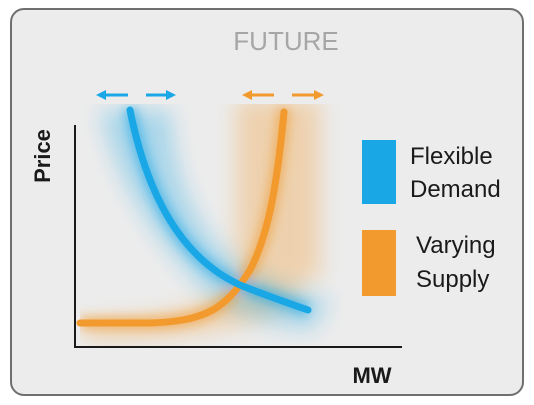 This screenshot has width=534, height=405. Describe the element at coordinates (456, 245) in the screenshot. I see `legend-label-varying: Varying` at that location.